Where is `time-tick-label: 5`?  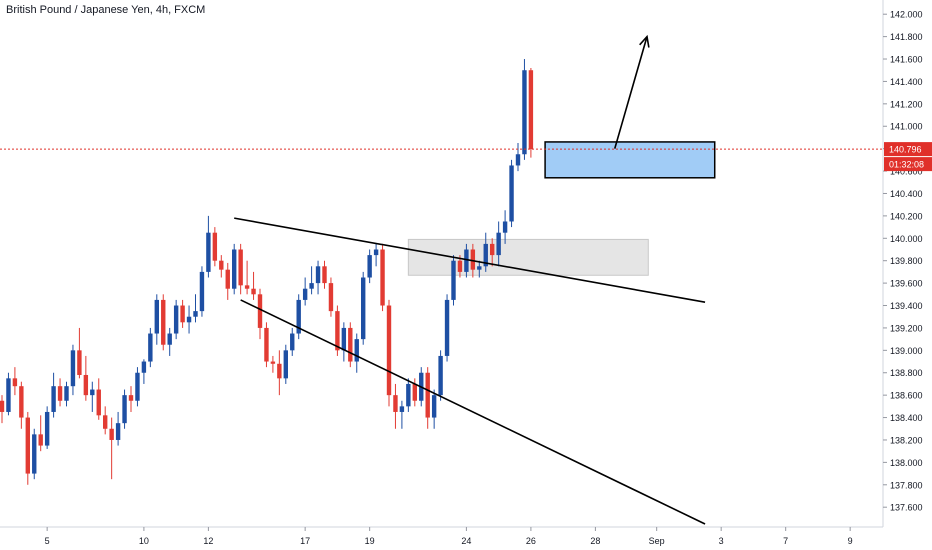 time-tick-label: 5 is located at coordinates (47, 541).